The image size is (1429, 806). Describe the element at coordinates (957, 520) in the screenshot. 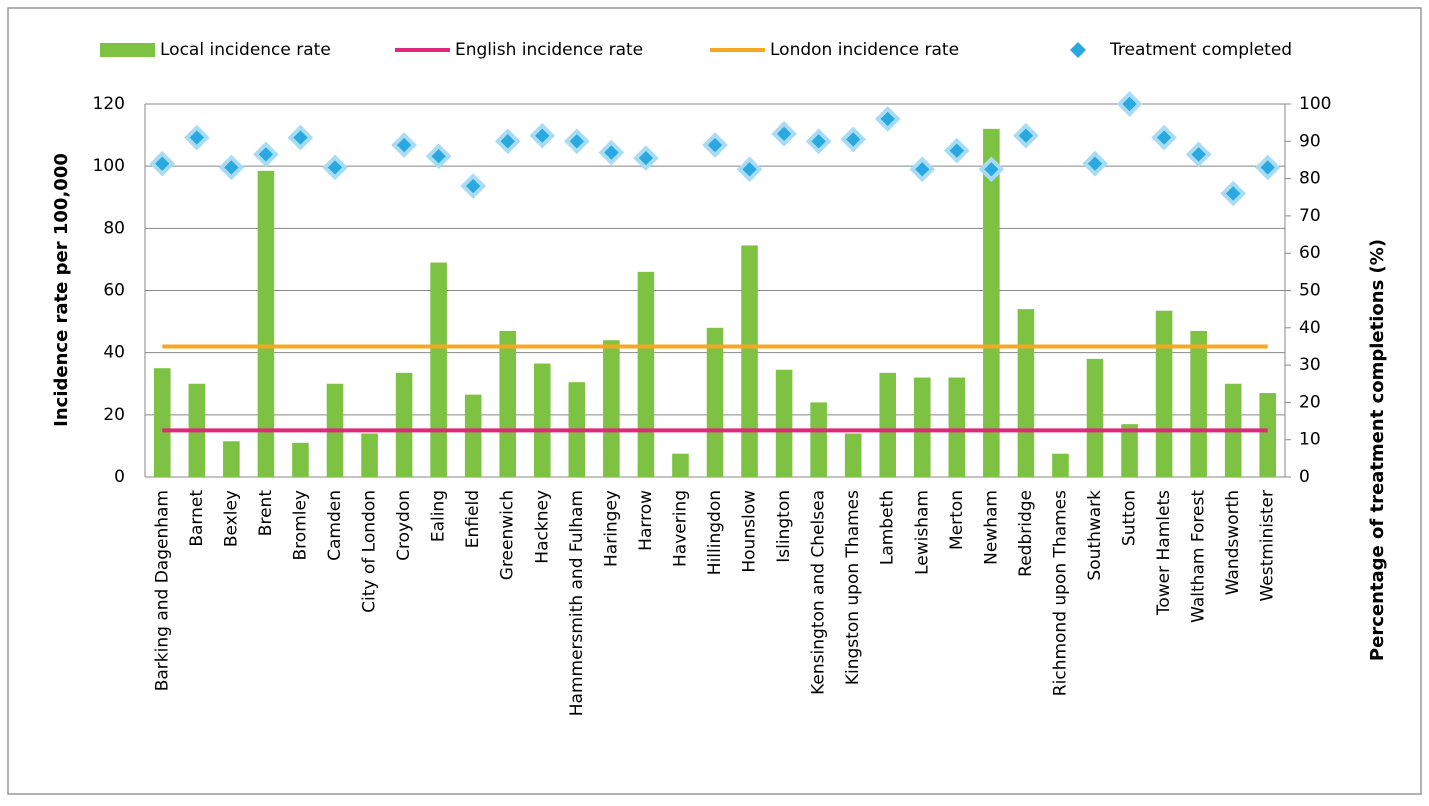

I see `x-tick-label: Merton` at that location.